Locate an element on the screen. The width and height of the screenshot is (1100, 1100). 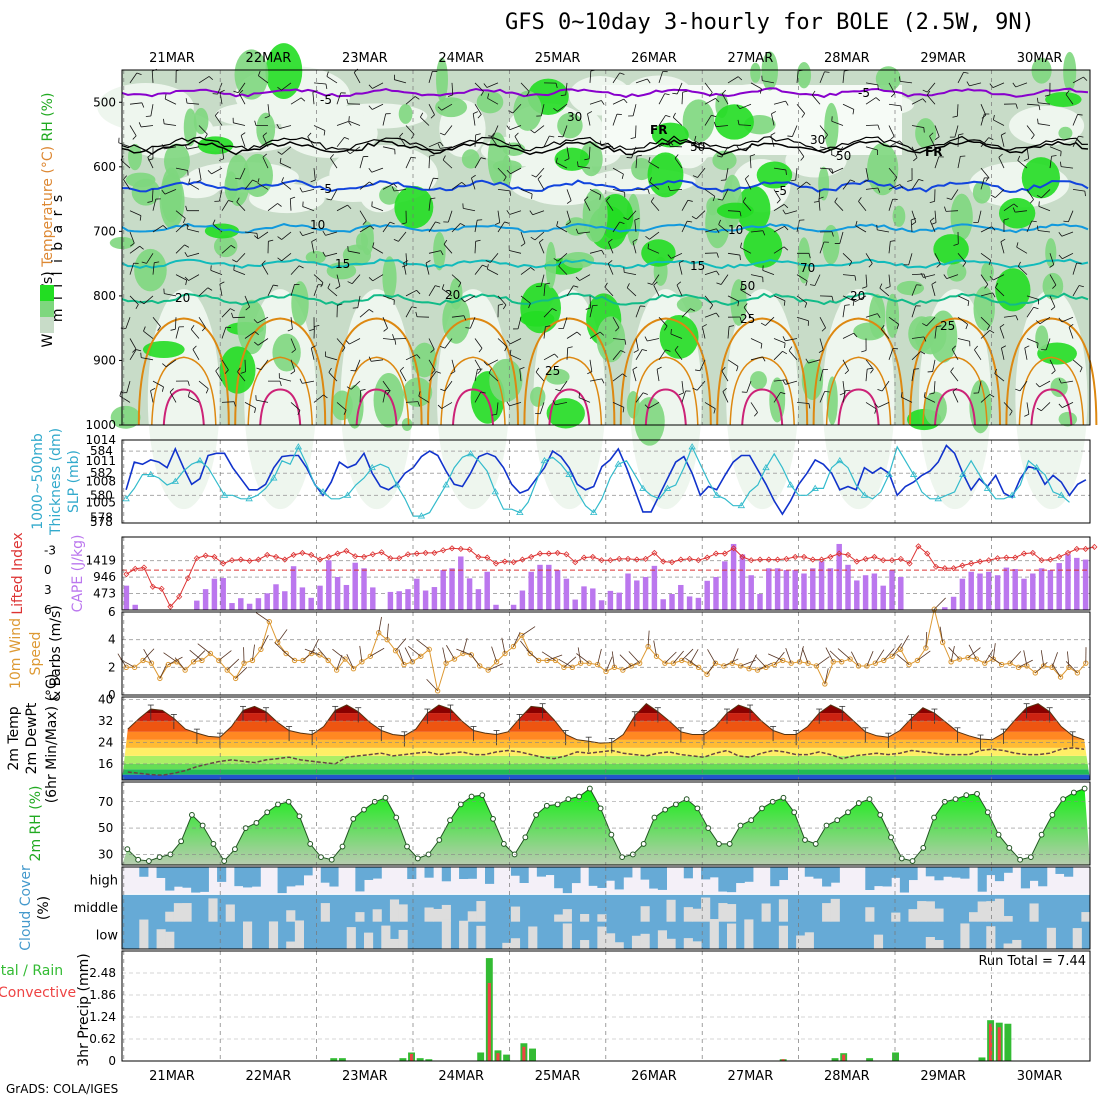
thickness-line is located at coordinates (606, 480).